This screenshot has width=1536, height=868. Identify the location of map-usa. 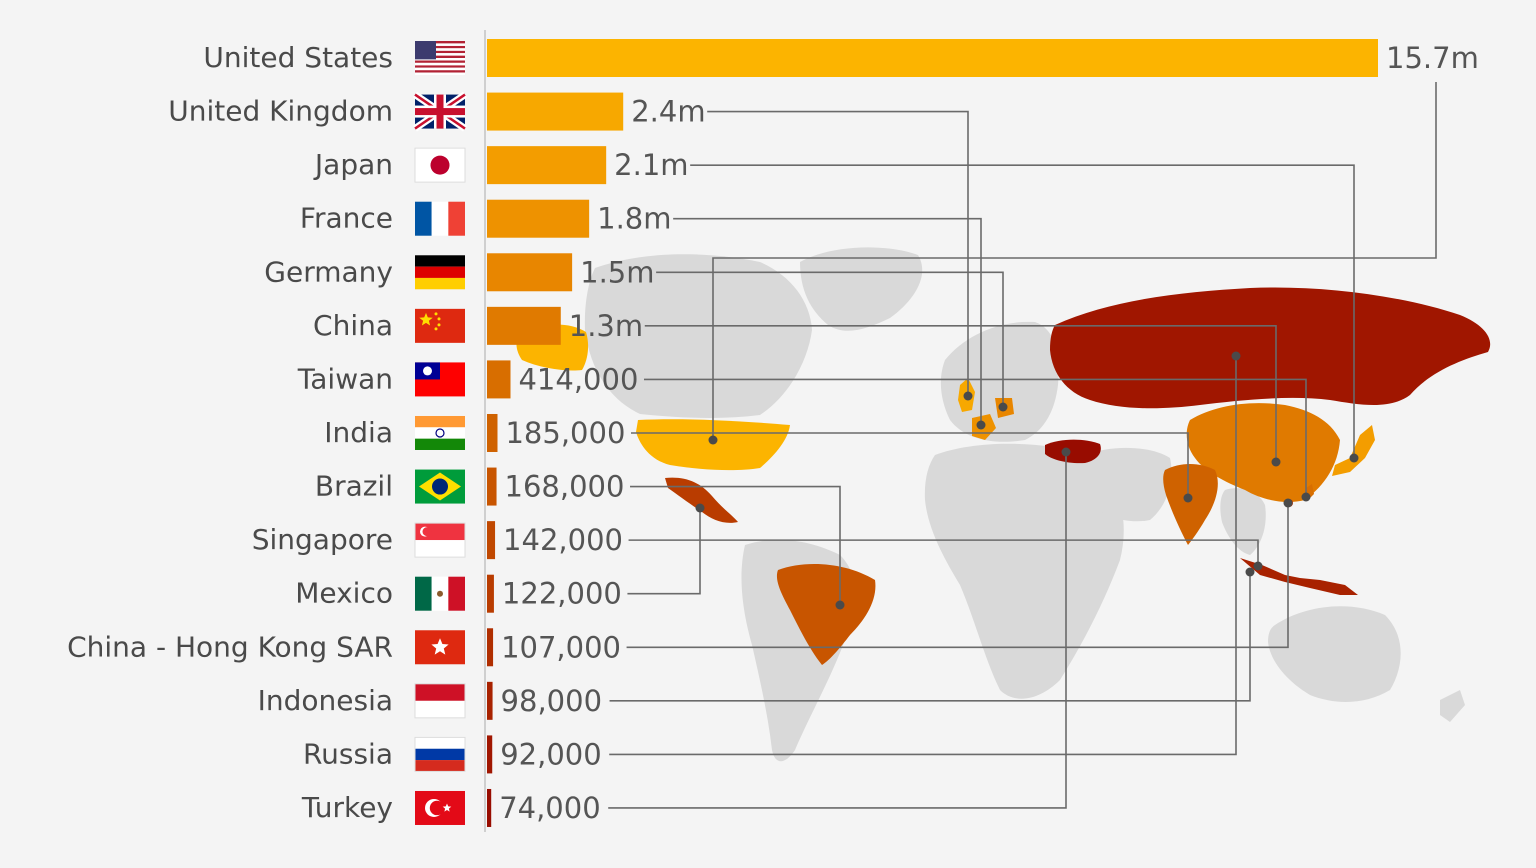
(713, 445).